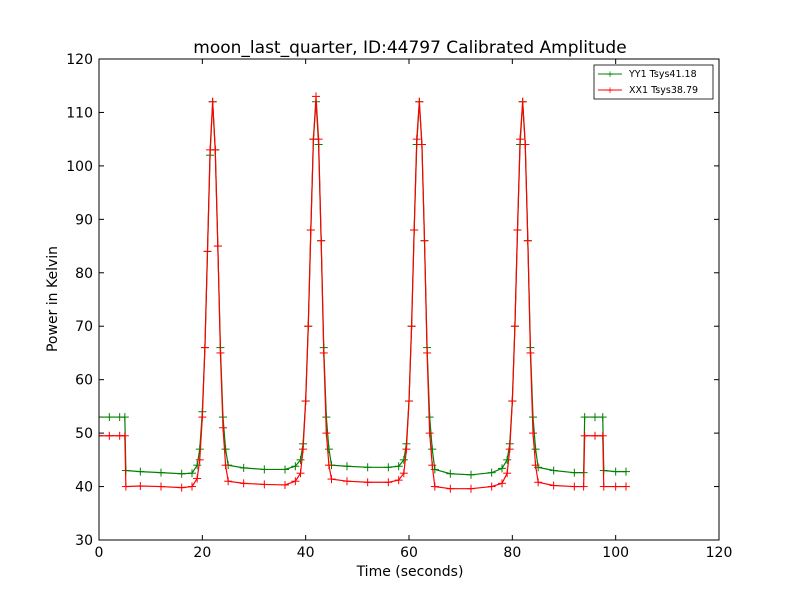 Image resolution: width=800 pixels, height=600 pixels. I want to click on y-tick-label: 30, so click(84, 541).